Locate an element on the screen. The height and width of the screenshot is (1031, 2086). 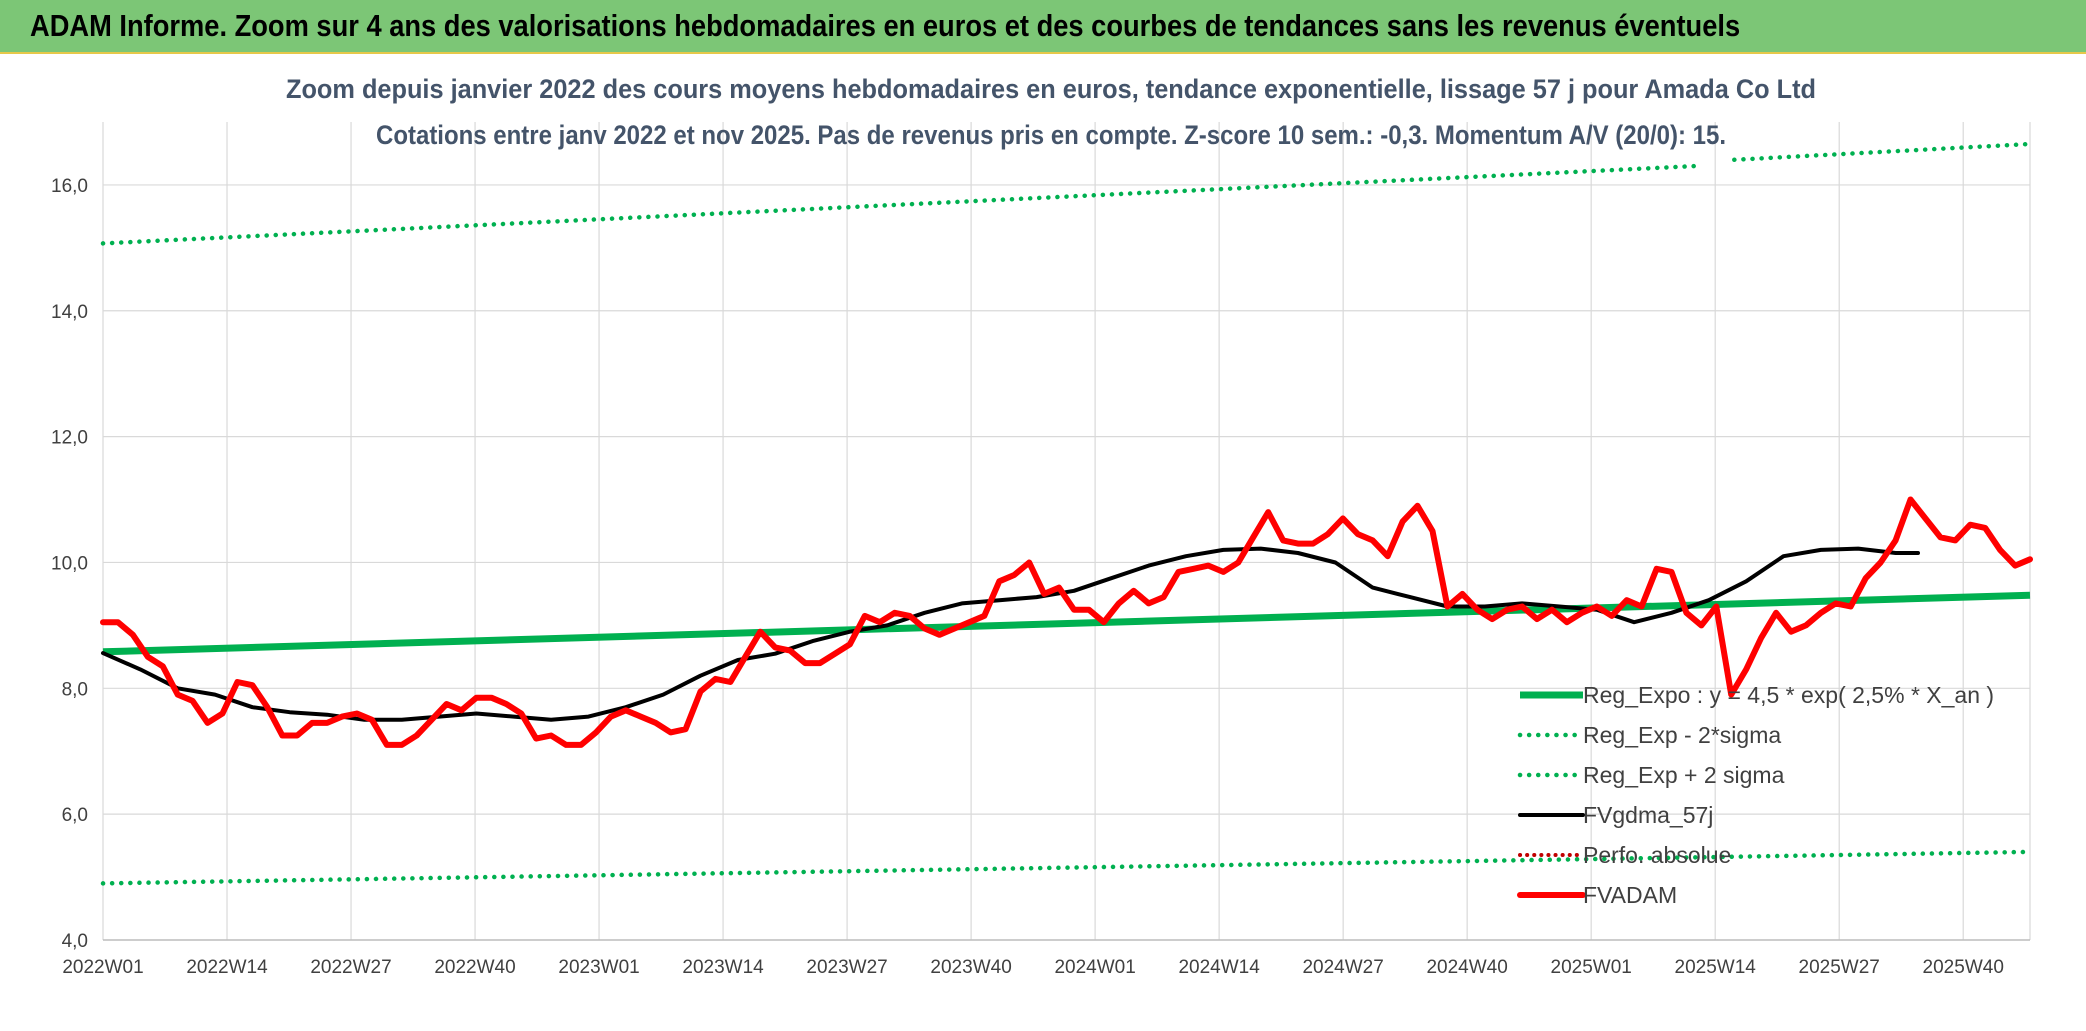
x-tick-label: 2023W01 is located at coordinates (598, 967).